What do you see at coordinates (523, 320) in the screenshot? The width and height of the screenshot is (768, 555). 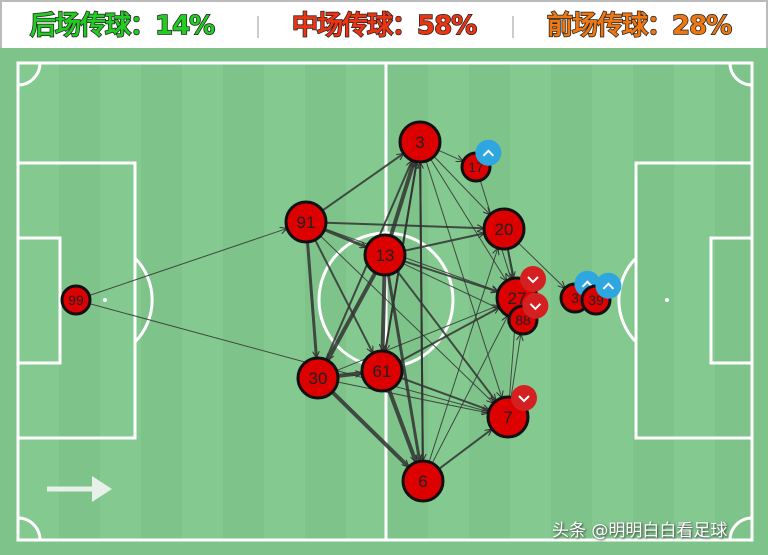 I see `player-number: 88` at bounding box center [523, 320].